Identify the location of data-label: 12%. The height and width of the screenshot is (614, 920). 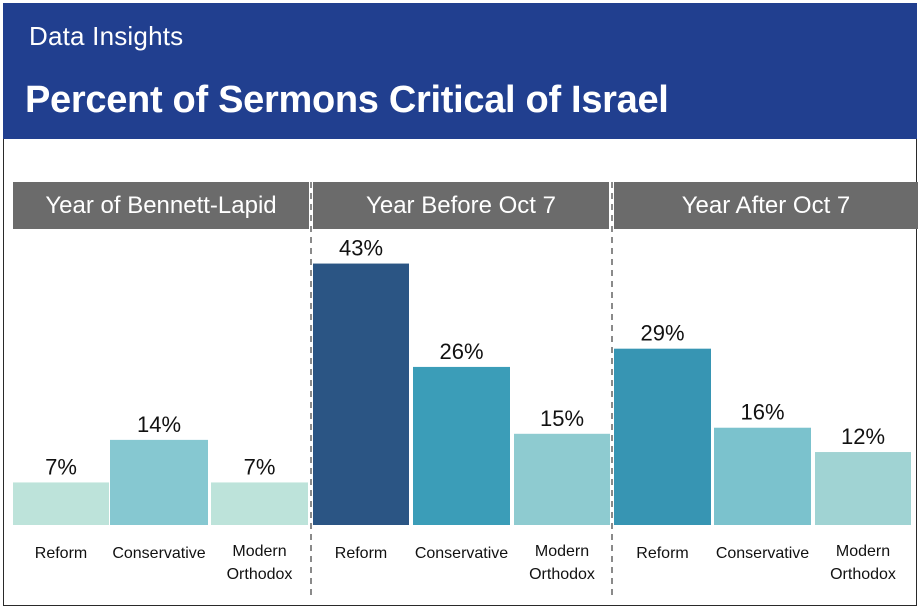
(863, 436).